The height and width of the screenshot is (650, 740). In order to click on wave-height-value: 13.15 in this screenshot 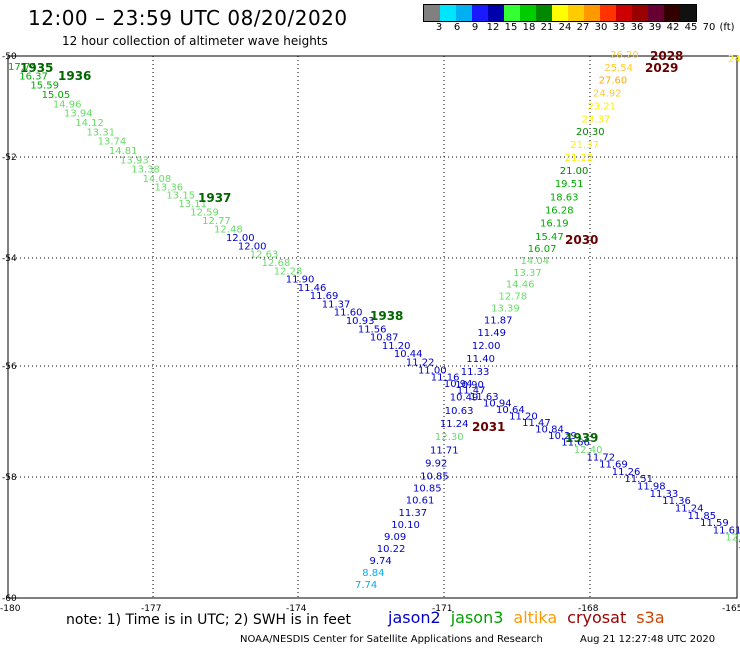, I will do `click(180, 196)`.